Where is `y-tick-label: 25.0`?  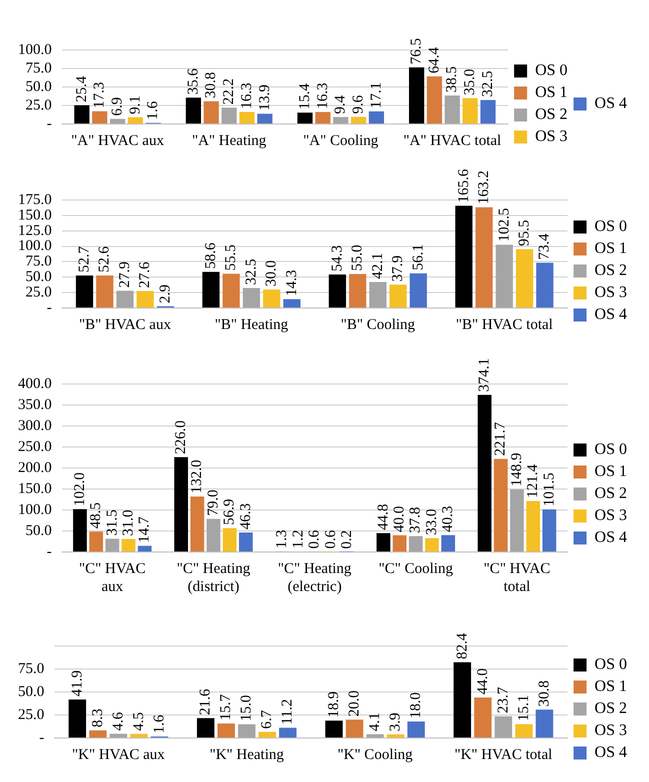
y-tick-label: 25.0 is located at coordinates (39, 292).